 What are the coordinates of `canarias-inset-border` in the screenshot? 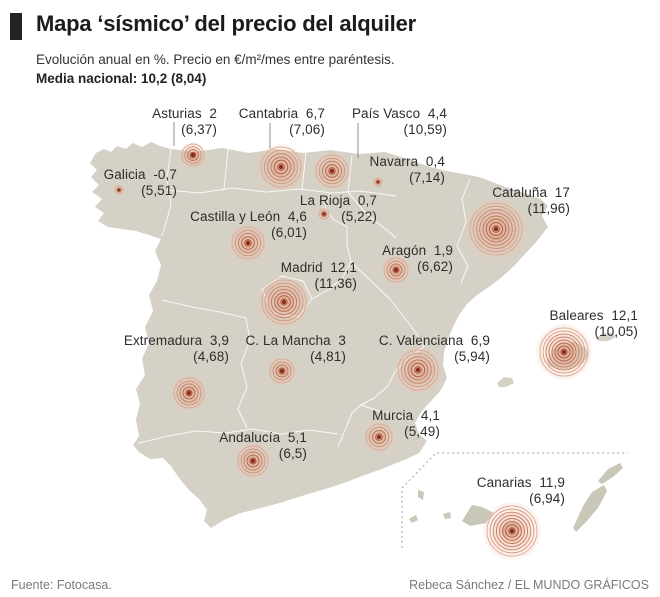 It's located at (514, 500).